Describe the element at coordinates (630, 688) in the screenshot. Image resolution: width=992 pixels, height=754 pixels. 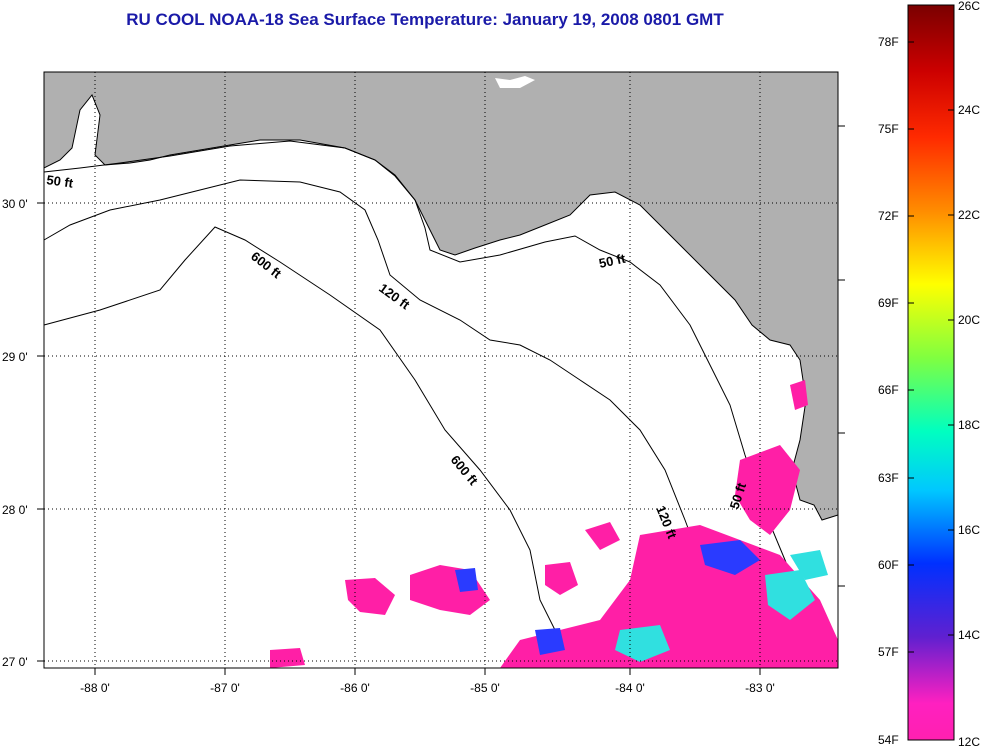
I see `lon-label: -84 0'` at that location.